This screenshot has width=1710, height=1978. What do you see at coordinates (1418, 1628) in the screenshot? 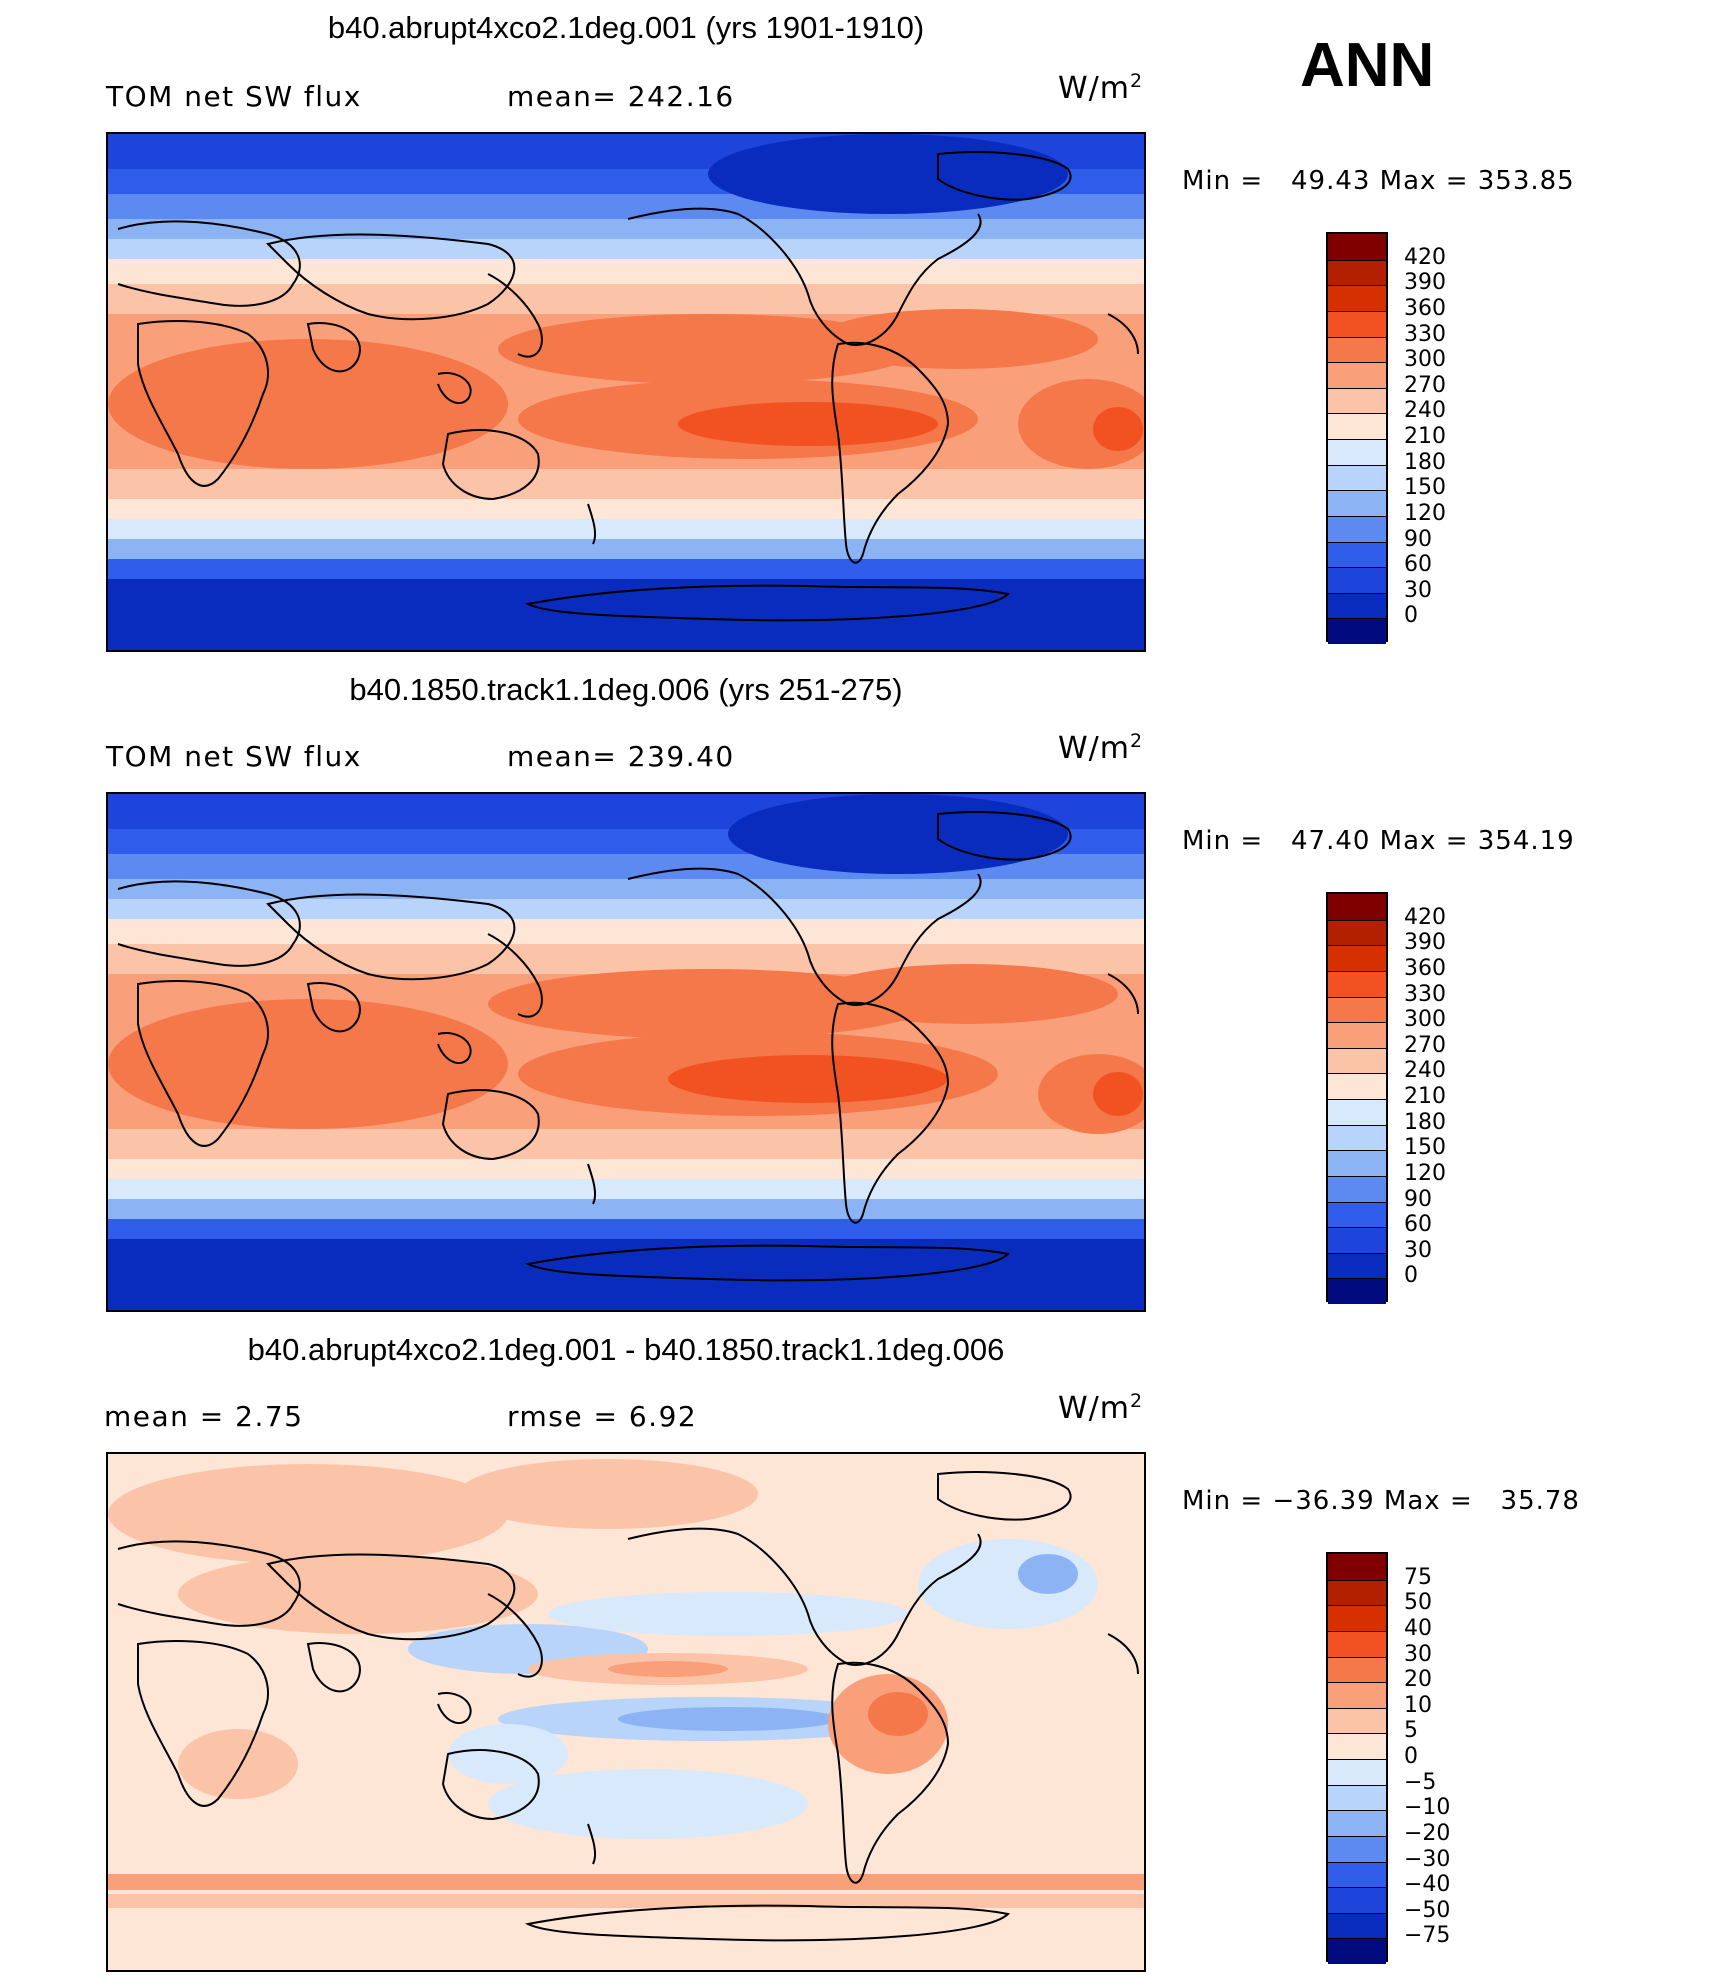
I see `panel-3-colorbar-tick-label: 40` at bounding box center [1418, 1628].